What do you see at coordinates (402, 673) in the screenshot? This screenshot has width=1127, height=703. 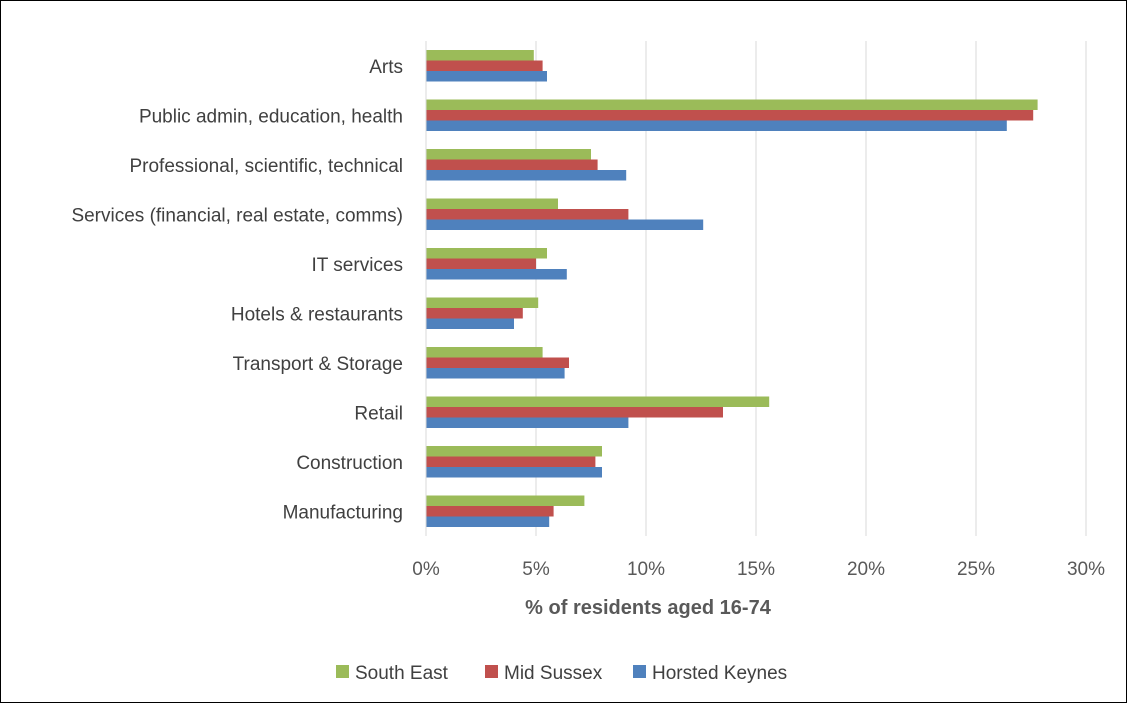 I see `legend-label: South East` at bounding box center [402, 673].